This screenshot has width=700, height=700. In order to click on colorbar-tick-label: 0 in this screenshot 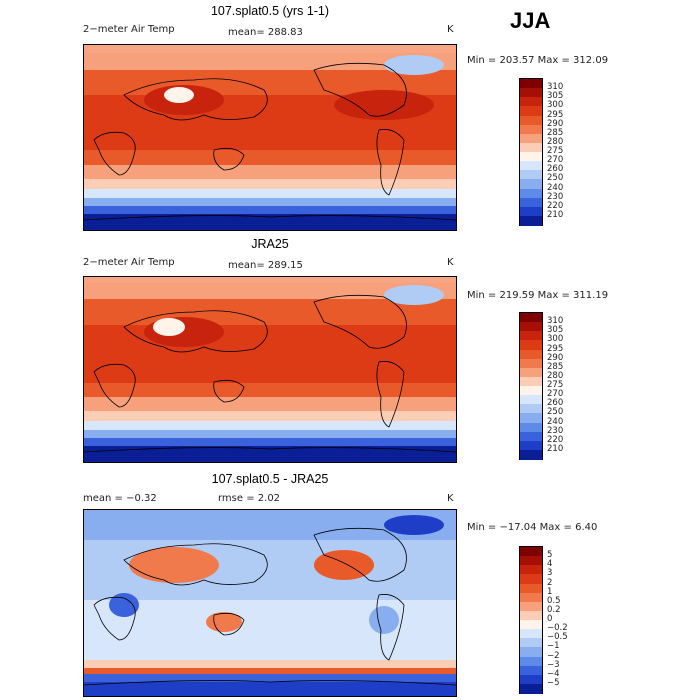, I will do `click(550, 619)`.